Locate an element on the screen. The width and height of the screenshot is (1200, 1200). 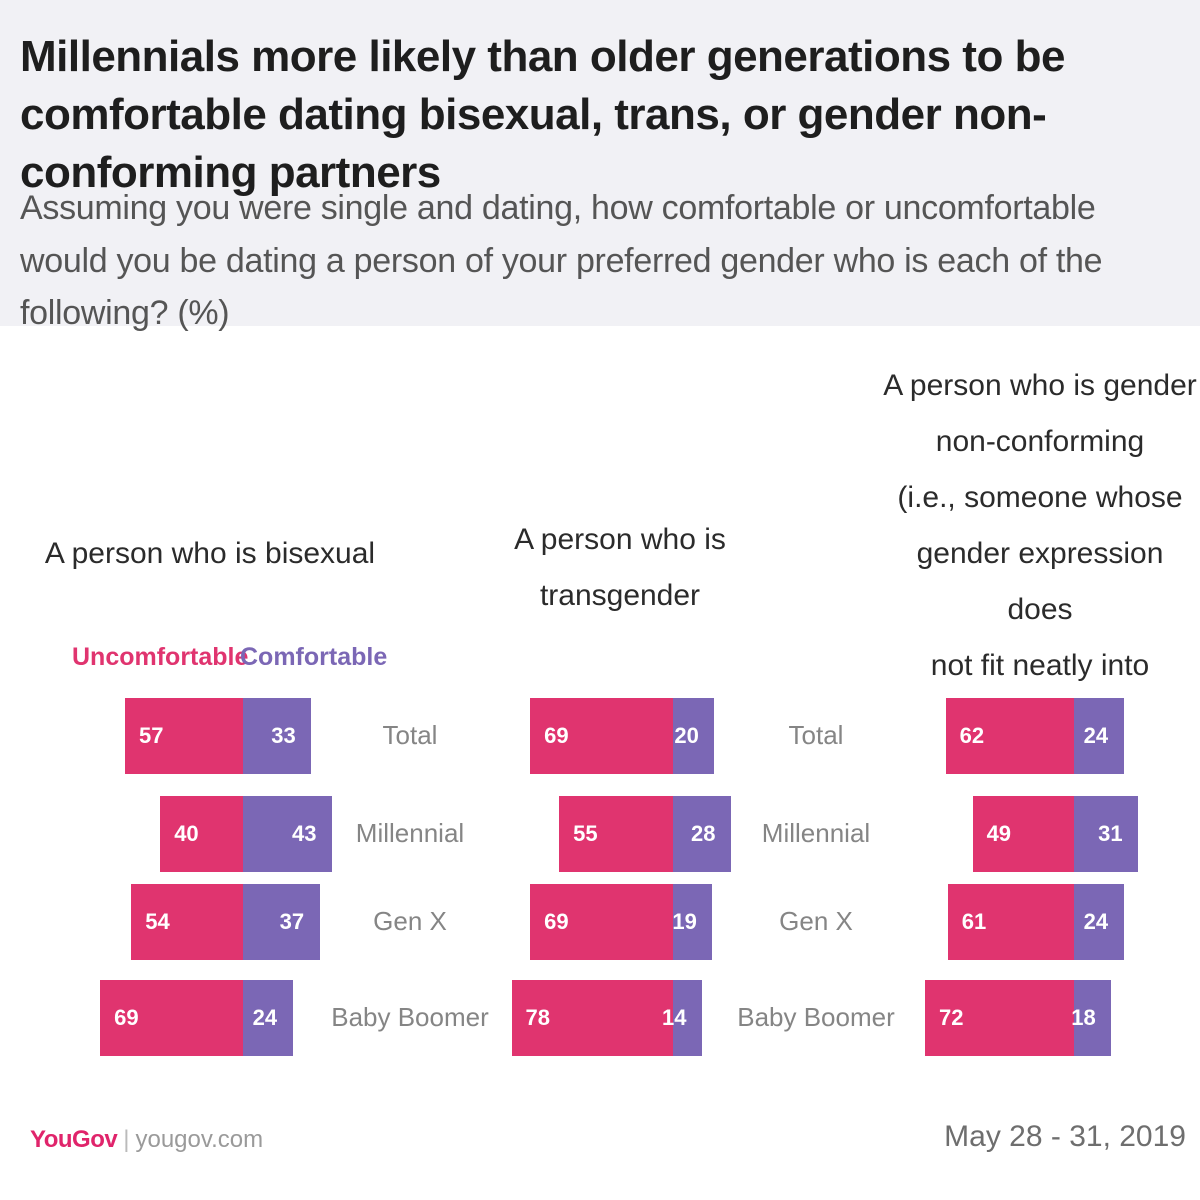
data-label-comfortable: 43 is located at coordinates (304, 833).